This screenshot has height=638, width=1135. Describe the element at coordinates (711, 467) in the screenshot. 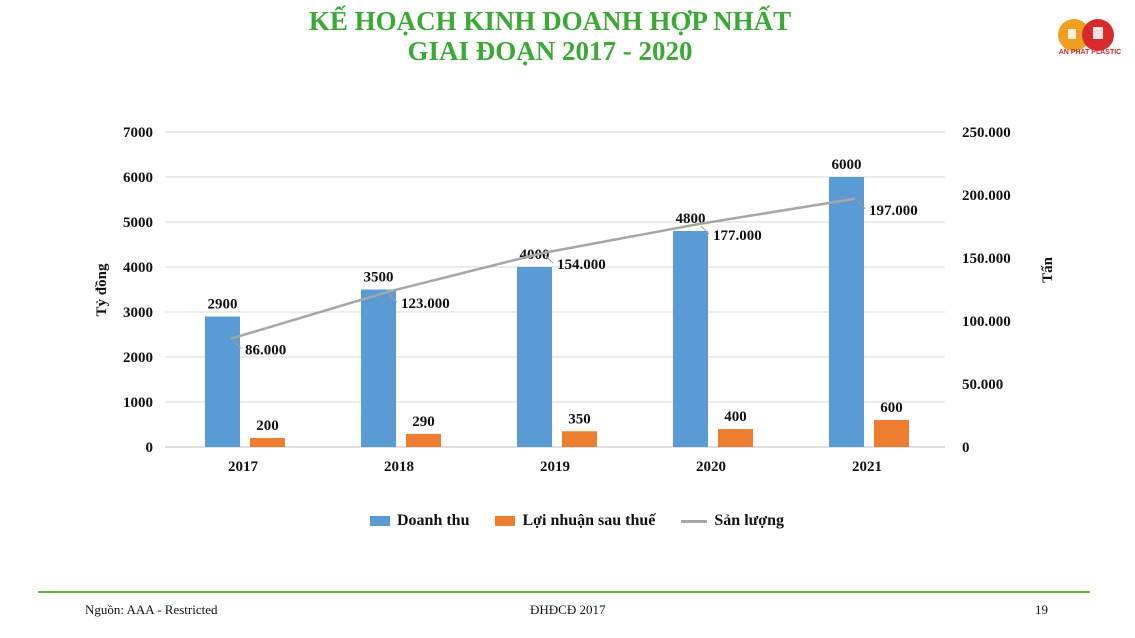

I see `x-tick-label: 2020` at that location.